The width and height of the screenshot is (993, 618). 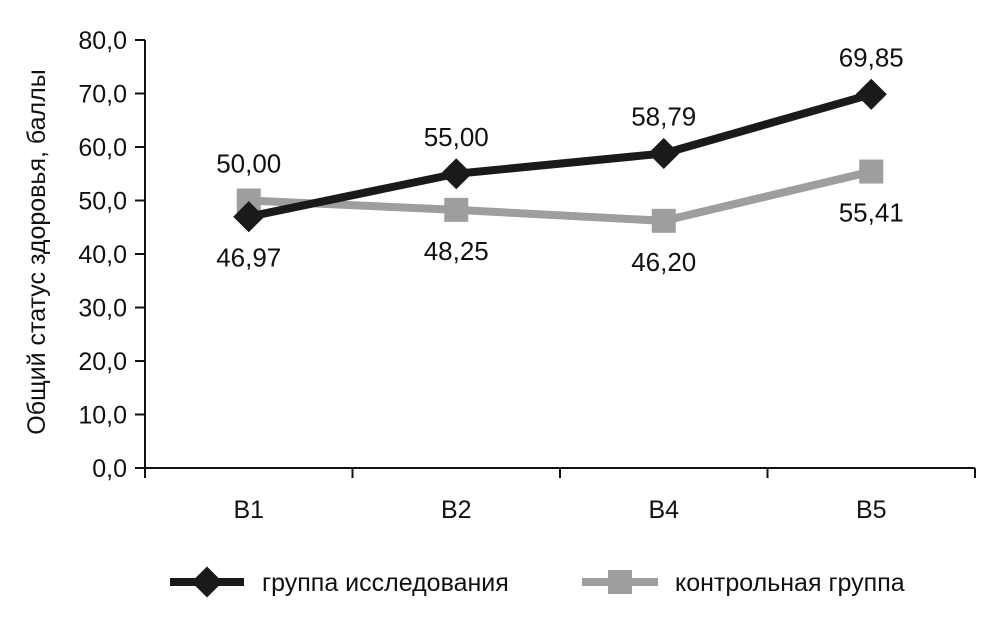 I want to click on y-tick-label: 20,0, so click(x=102, y=362).